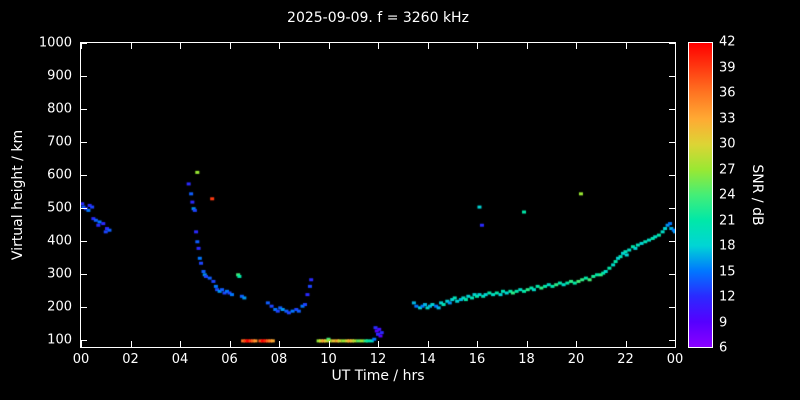 The image size is (800, 400). I want to click on x-tick-label: 14, so click(427, 359).